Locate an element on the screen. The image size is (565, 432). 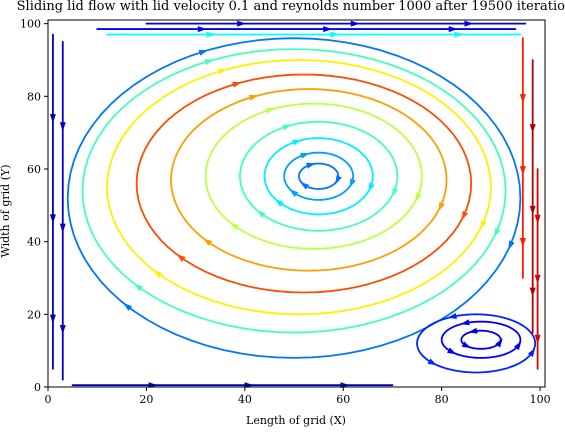
y-tick-label: 20 is located at coordinates (34, 314).